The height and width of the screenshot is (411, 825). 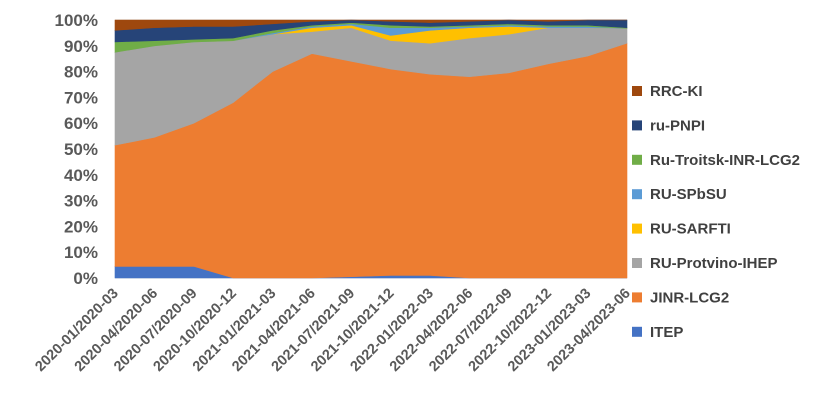 What do you see at coordinates (85, 278) in the screenshot?
I see `y-tick-label: 0%` at bounding box center [85, 278].